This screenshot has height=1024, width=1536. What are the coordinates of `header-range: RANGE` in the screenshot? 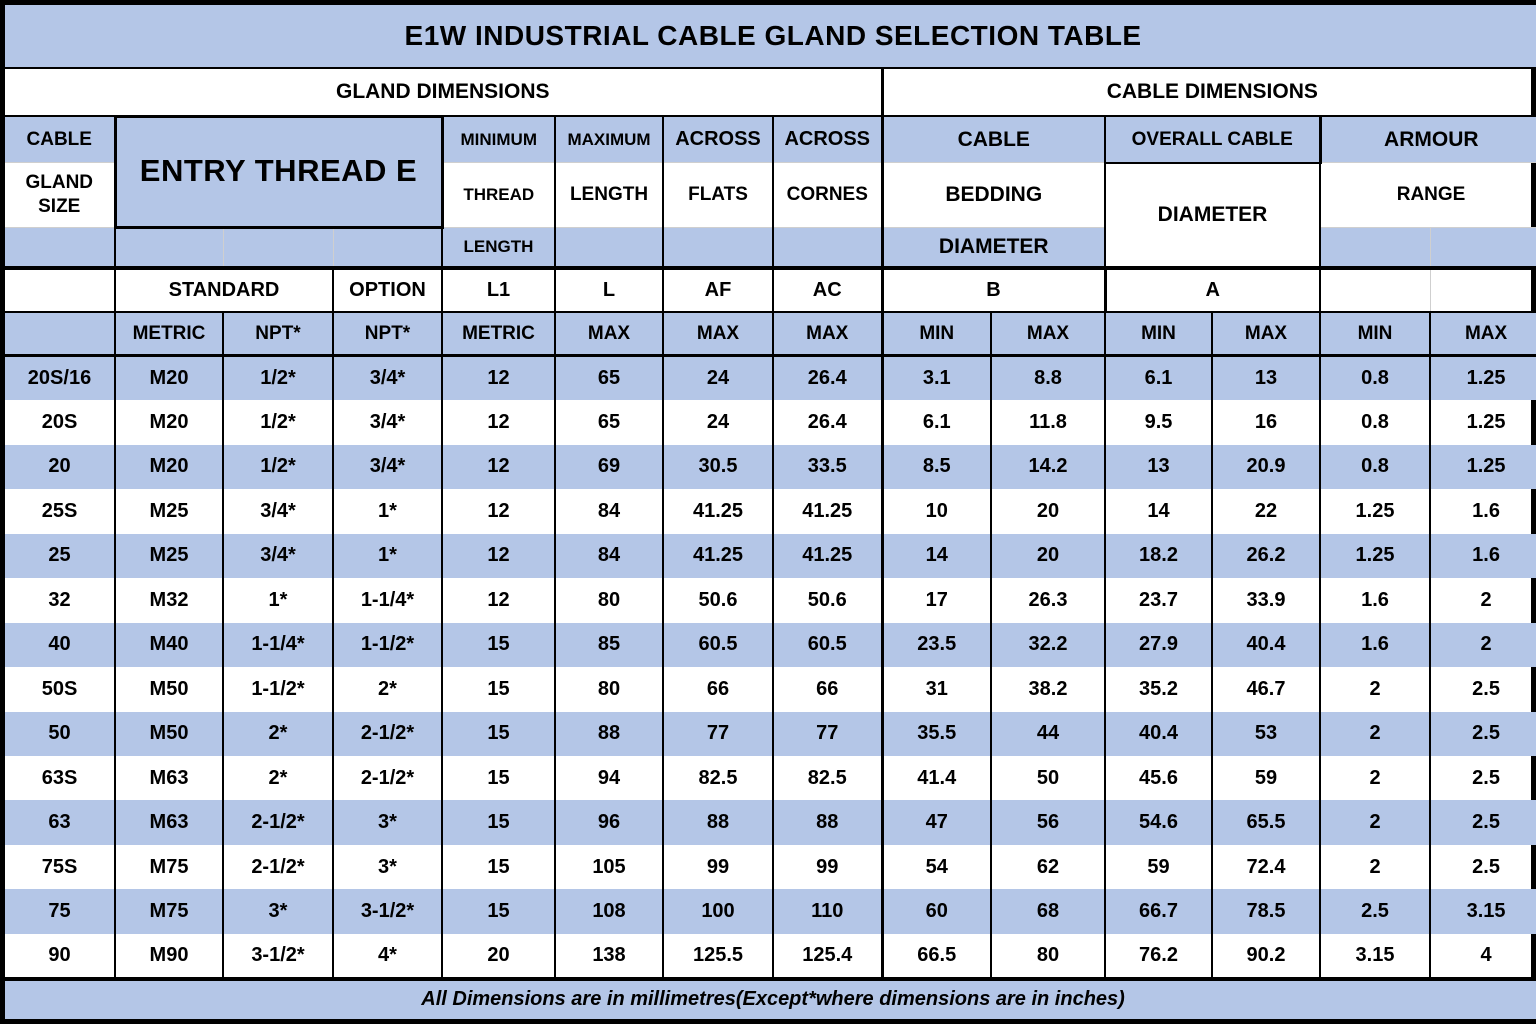 It's located at (1428, 195).